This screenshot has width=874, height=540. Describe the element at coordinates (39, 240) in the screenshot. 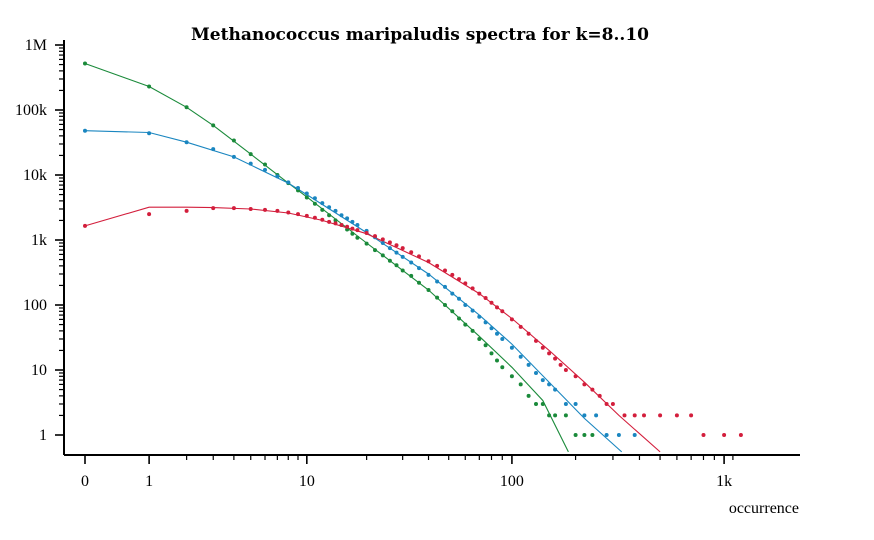

I see `y-axis-ticks: 1 10 100 1k 10k 100k 1M` at that location.